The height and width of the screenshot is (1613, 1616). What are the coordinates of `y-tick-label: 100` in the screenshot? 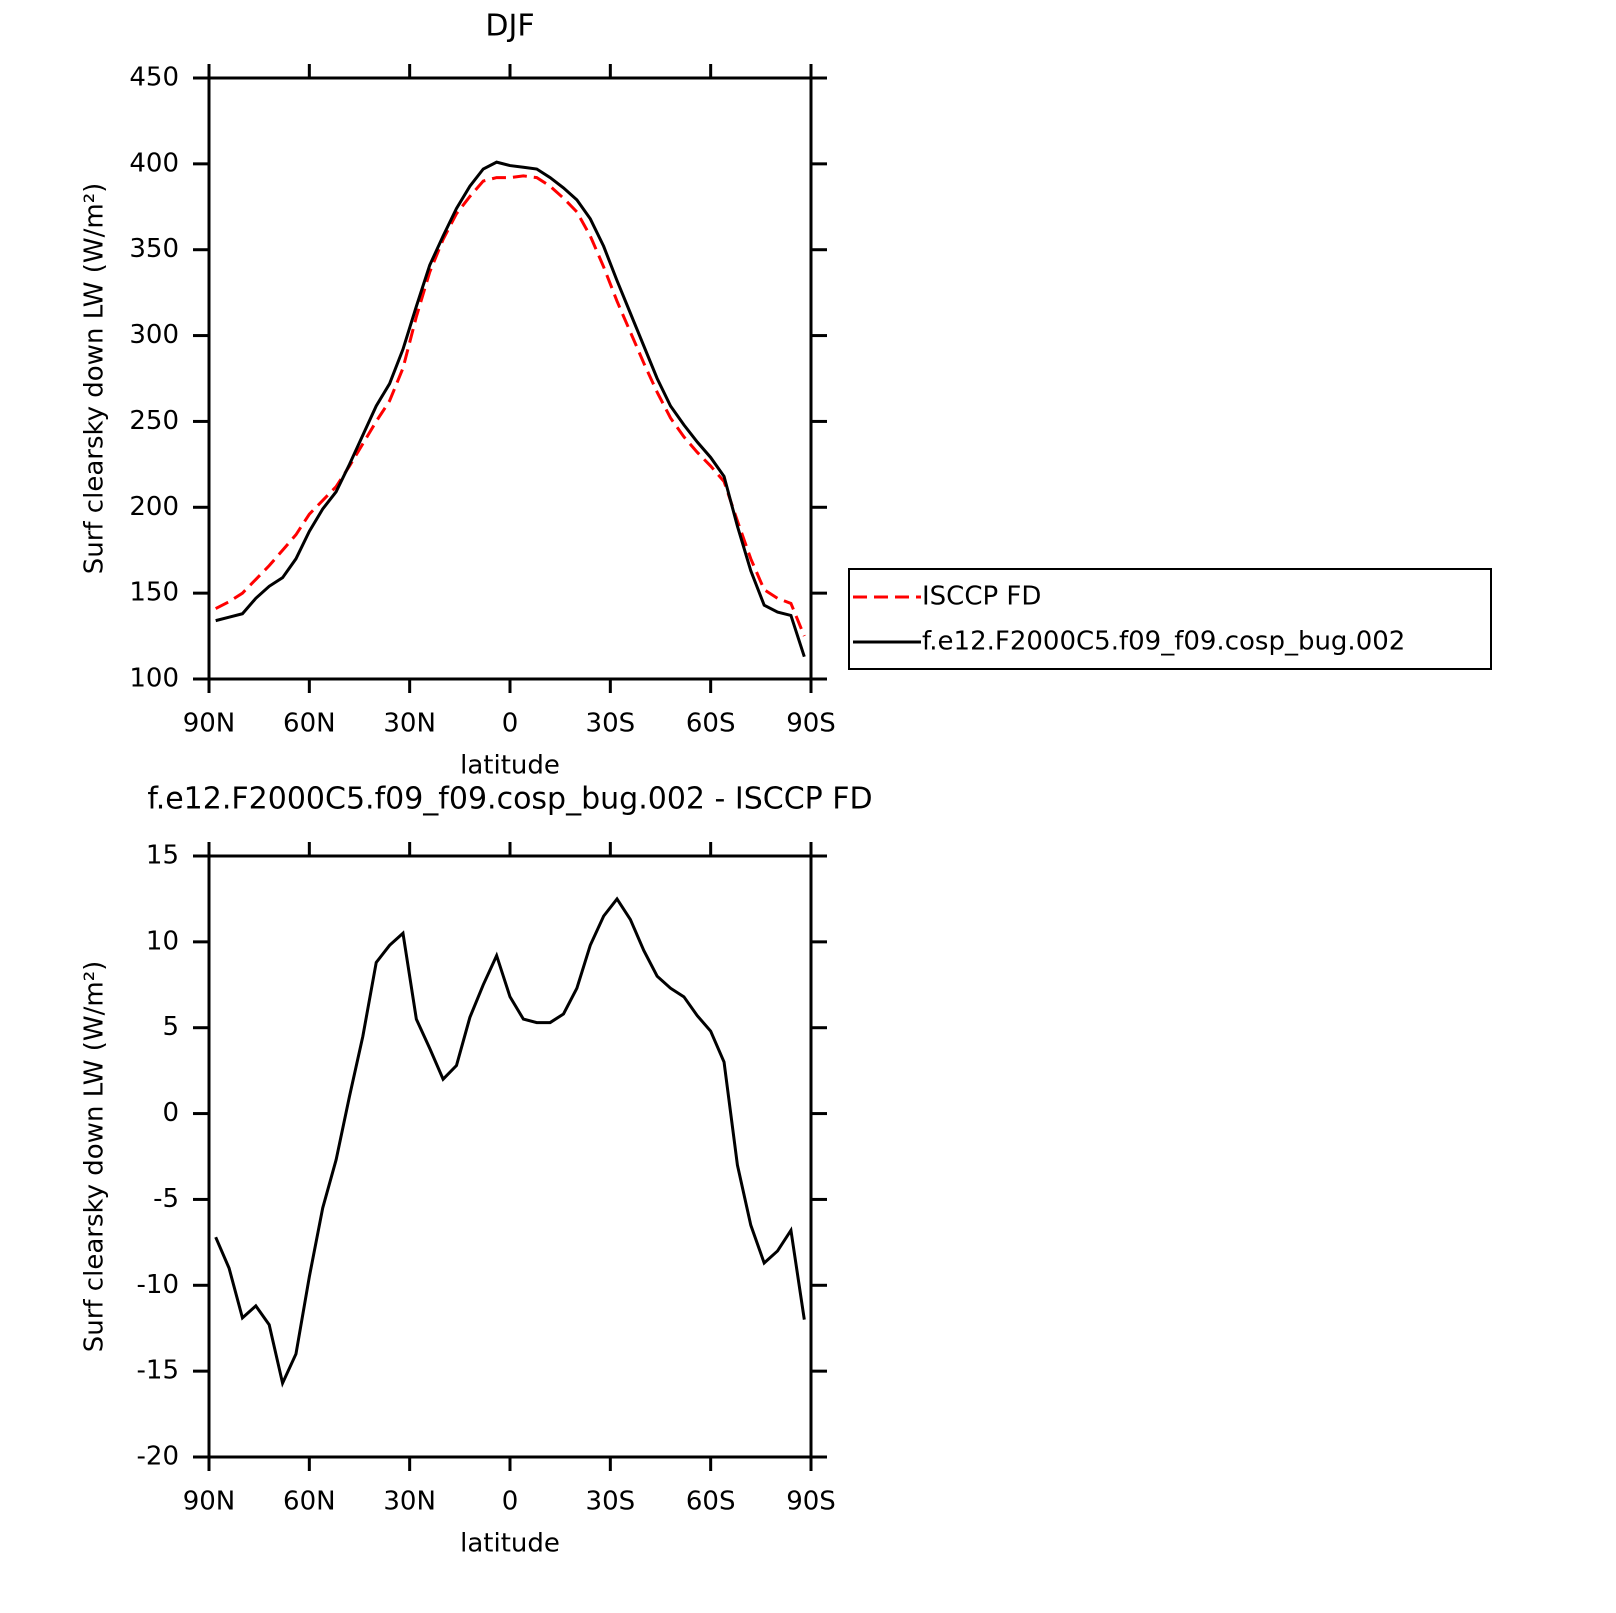 It's located at (154, 679).